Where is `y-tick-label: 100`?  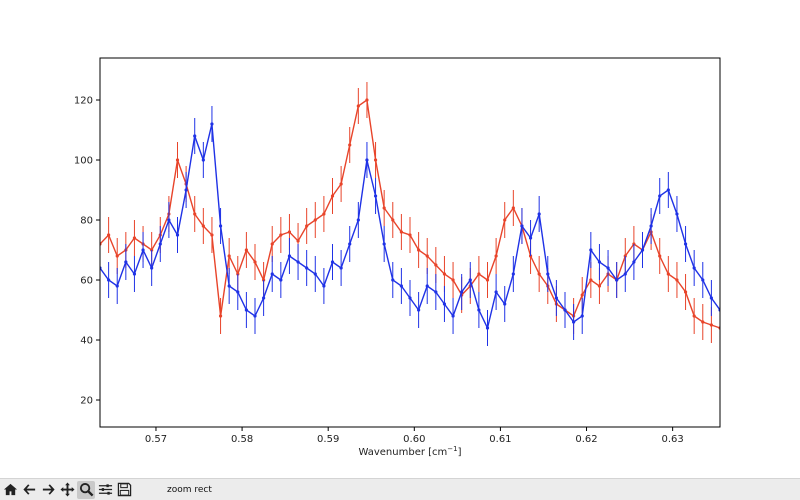
y-tick-label: 100 is located at coordinates (83, 161).